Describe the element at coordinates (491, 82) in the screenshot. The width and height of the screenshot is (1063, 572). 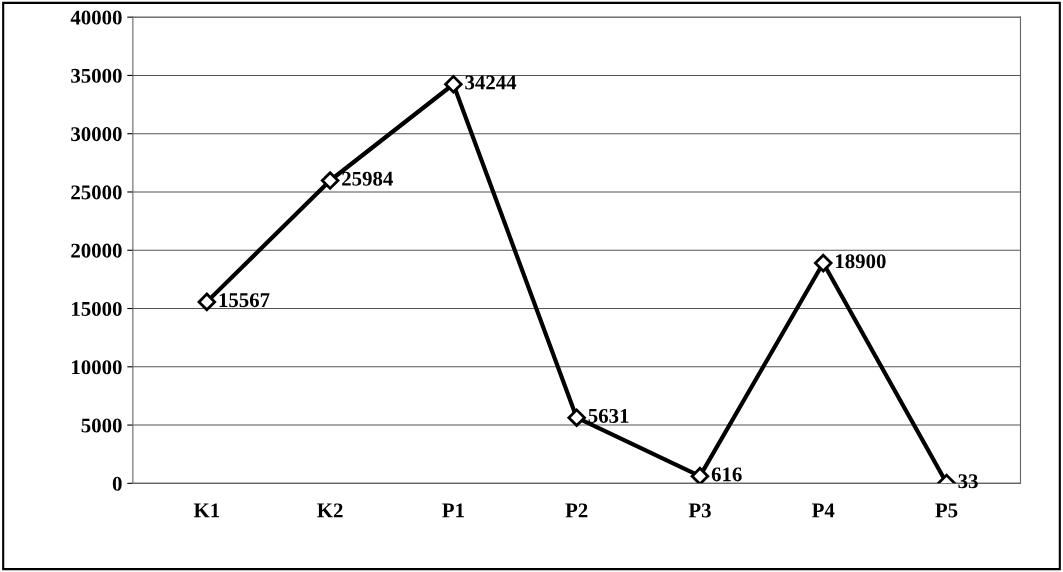
I see `data-label: 34244` at that location.